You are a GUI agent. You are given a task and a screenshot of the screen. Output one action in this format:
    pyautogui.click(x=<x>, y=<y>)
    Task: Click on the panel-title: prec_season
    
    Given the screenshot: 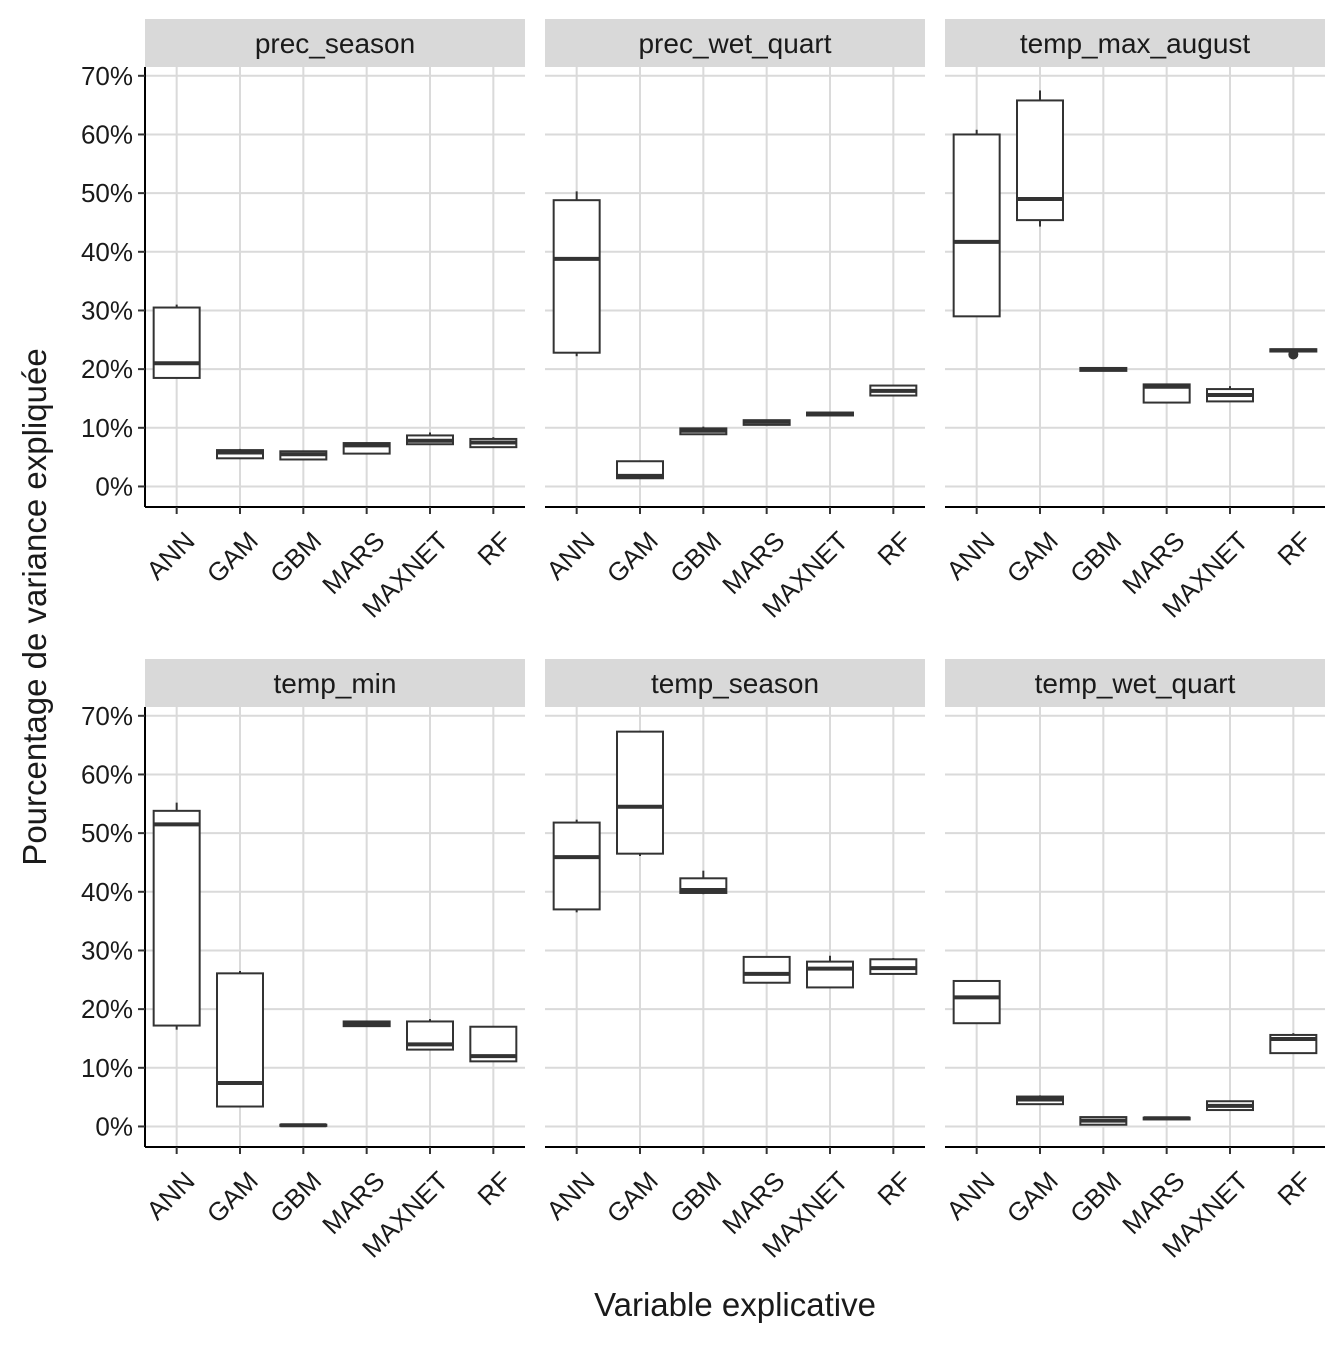 What is the action you would take?
    pyautogui.click(x=335, y=43)
    